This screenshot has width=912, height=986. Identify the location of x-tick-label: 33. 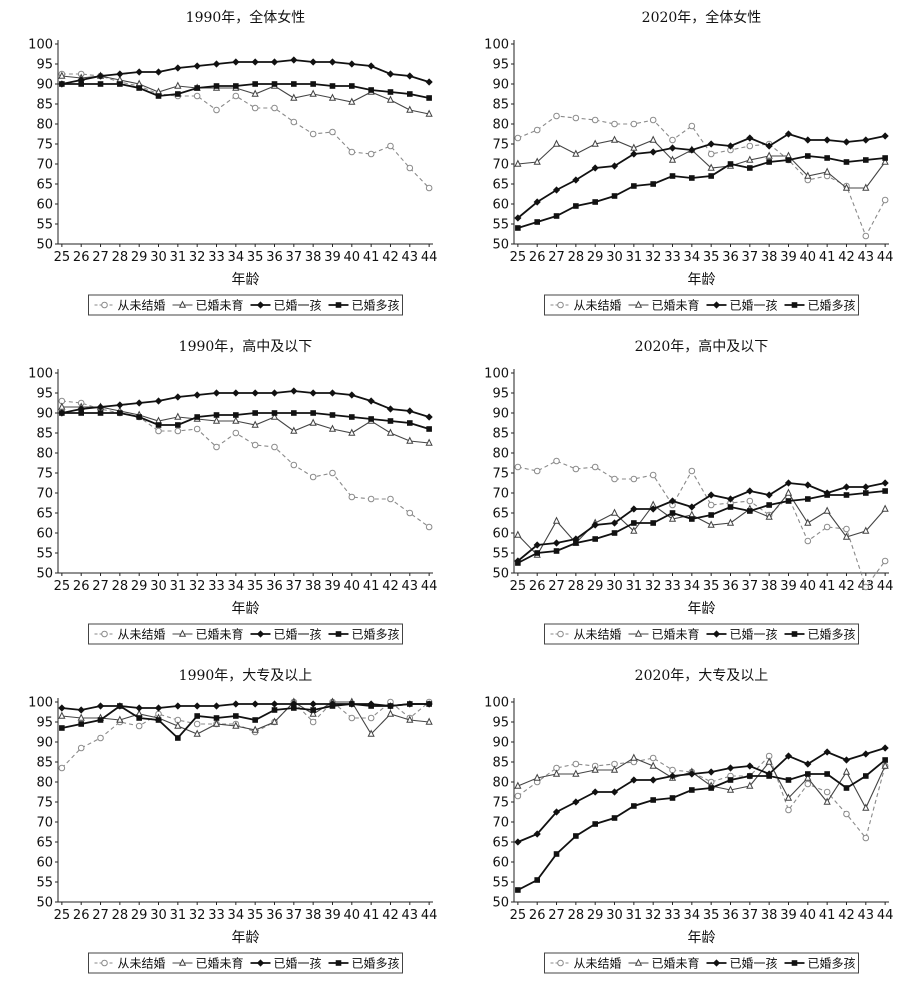
(216, 586).